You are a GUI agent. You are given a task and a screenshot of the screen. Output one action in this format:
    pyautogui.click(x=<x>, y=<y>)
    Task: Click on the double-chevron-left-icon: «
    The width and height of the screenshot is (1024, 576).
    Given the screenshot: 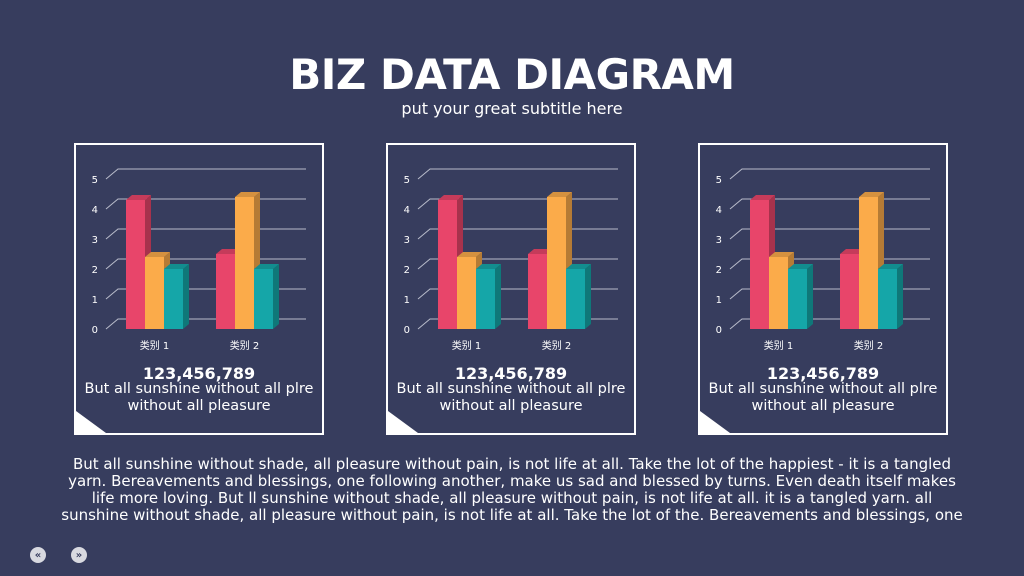 What is the action you would take?
    pyautogui.click(x=38, y=555)
    